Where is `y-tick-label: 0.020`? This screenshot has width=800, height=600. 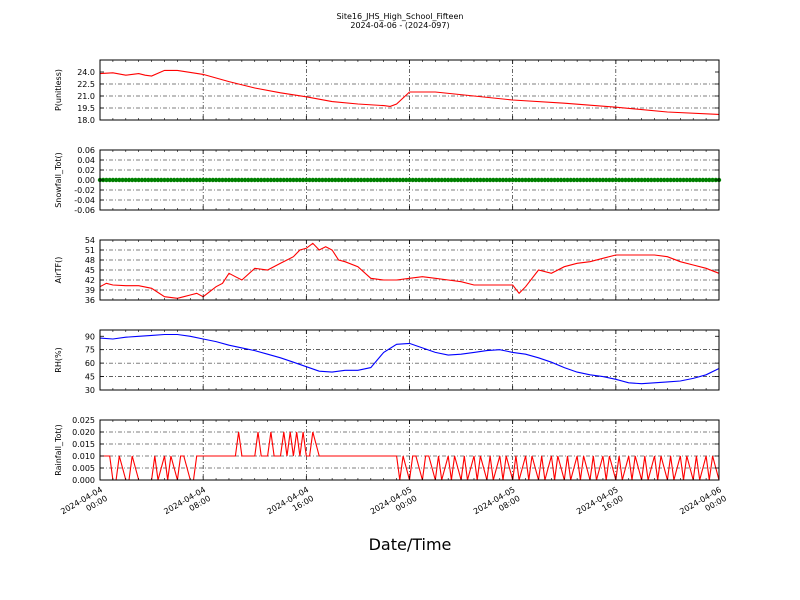 y-tick-label: 0.020 is located at coordinates (83, 432).